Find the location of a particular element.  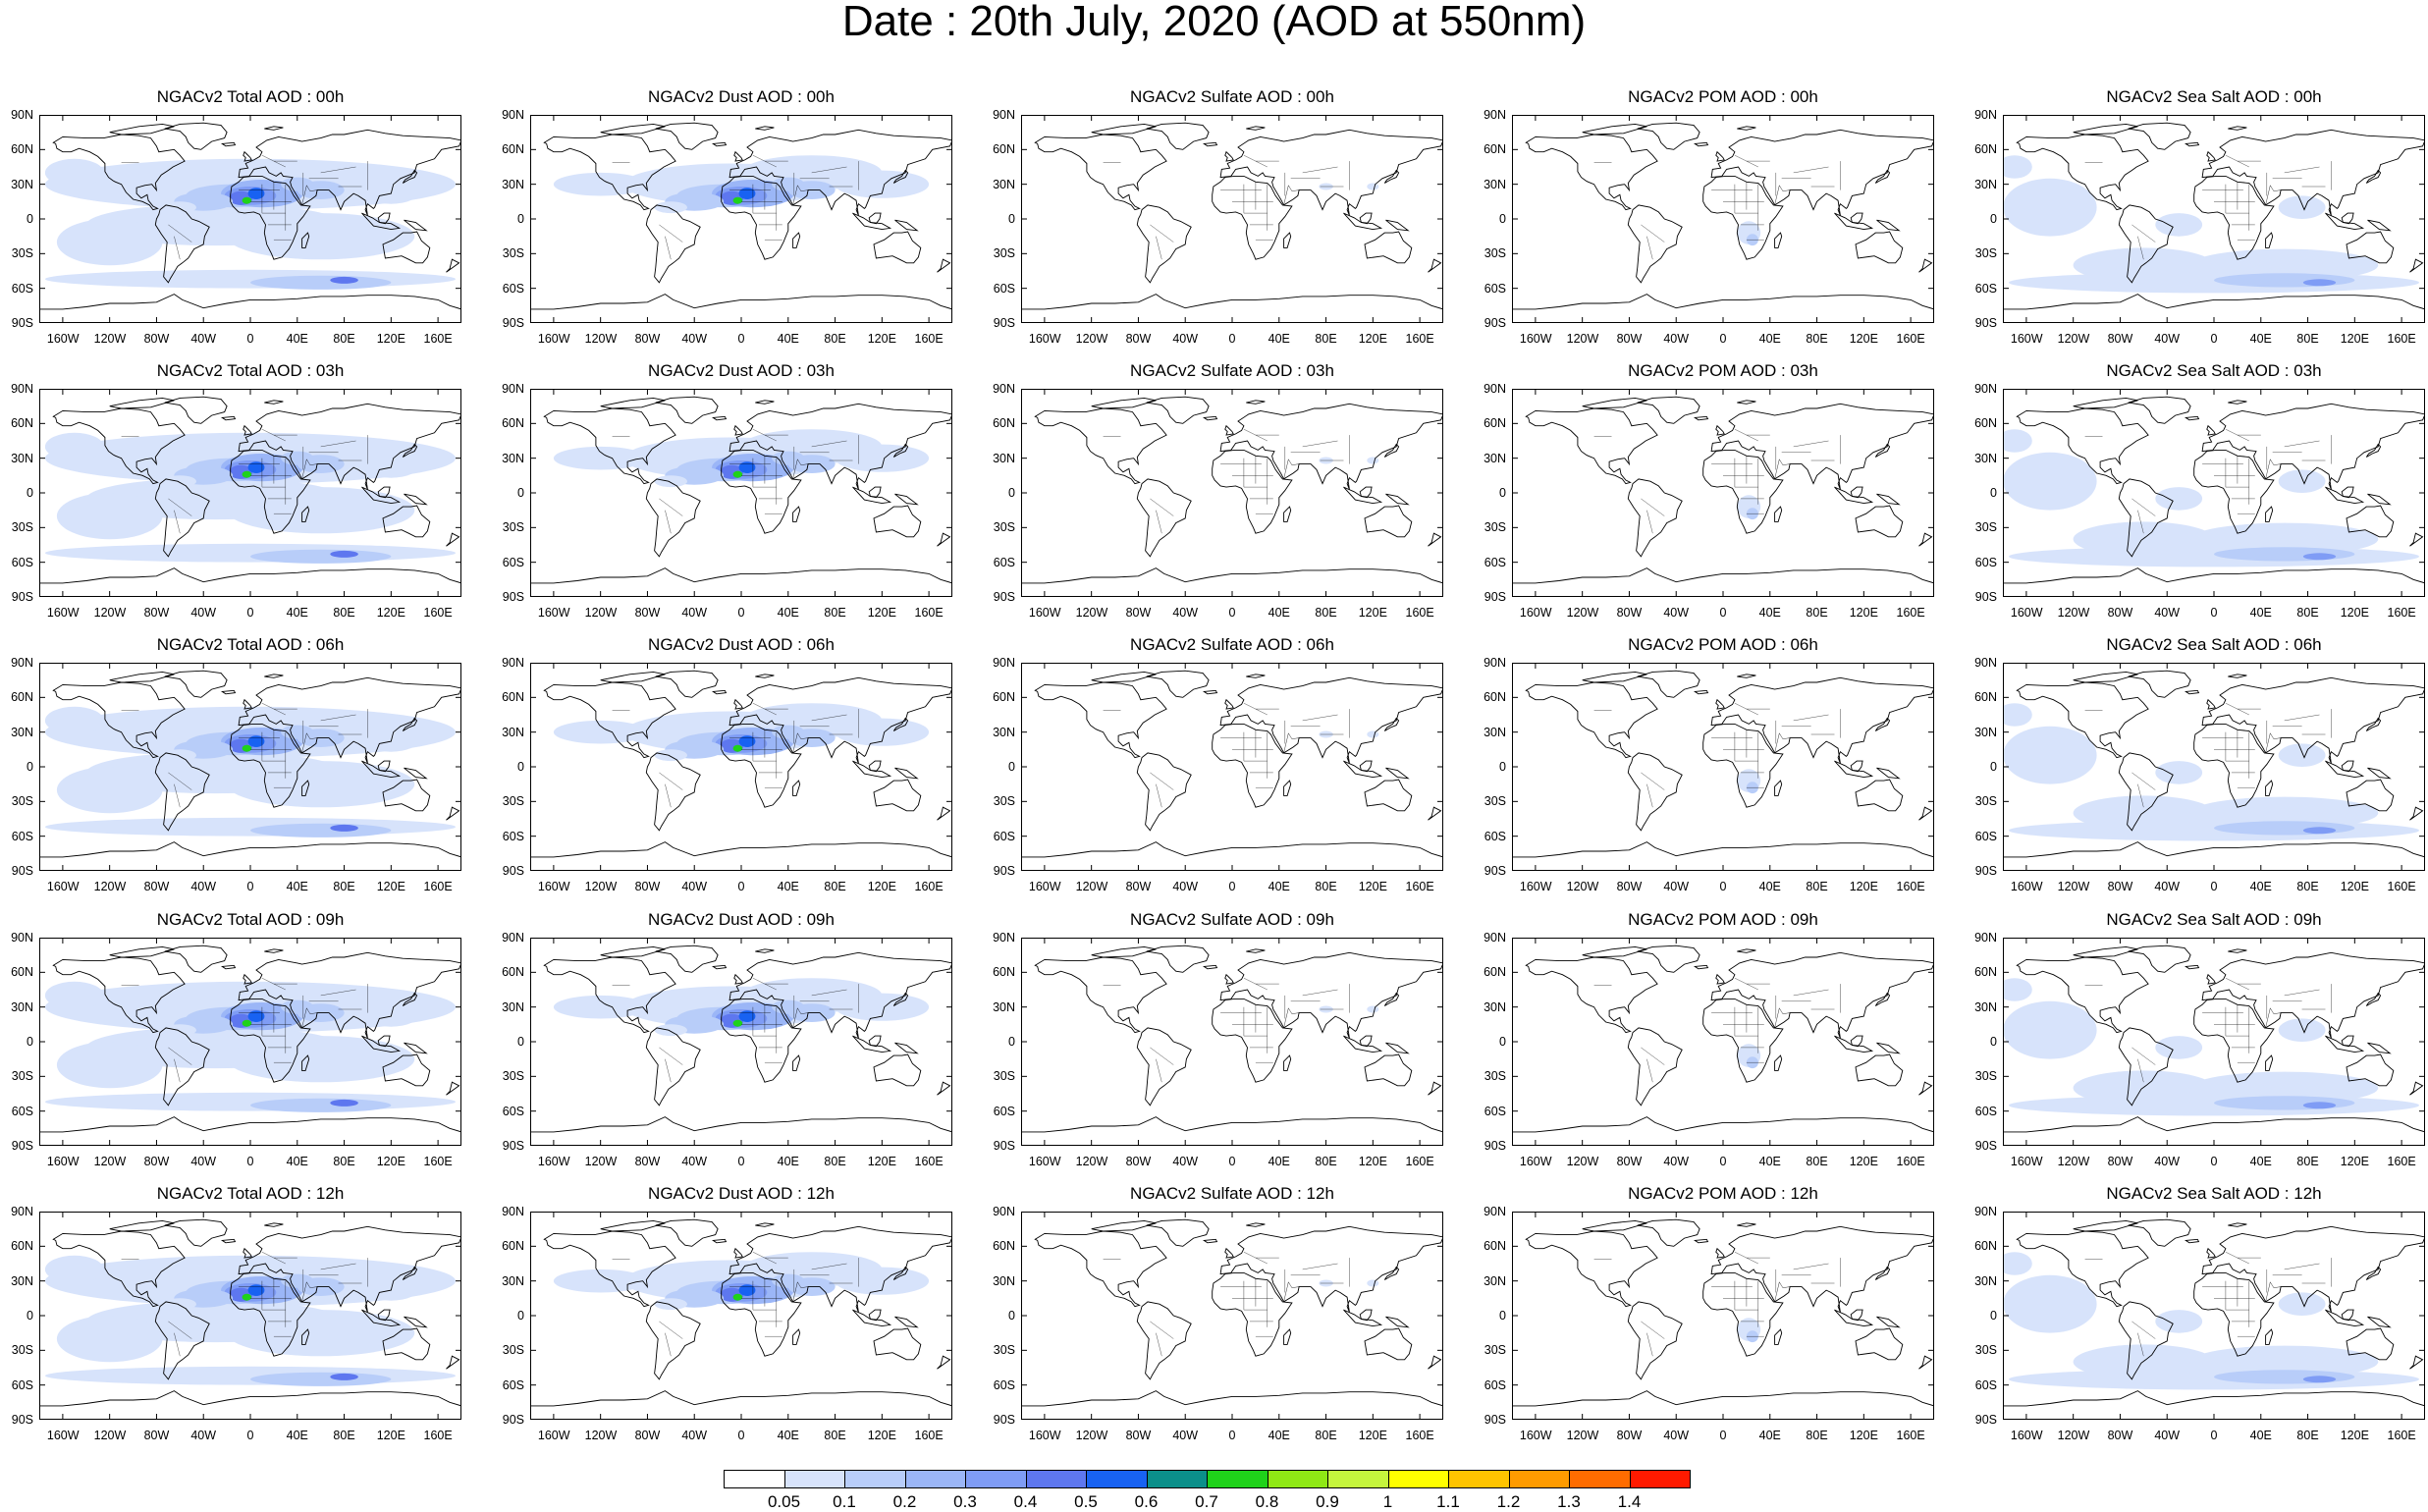

lon-label: 40E is located at coordinates (1770, 613).